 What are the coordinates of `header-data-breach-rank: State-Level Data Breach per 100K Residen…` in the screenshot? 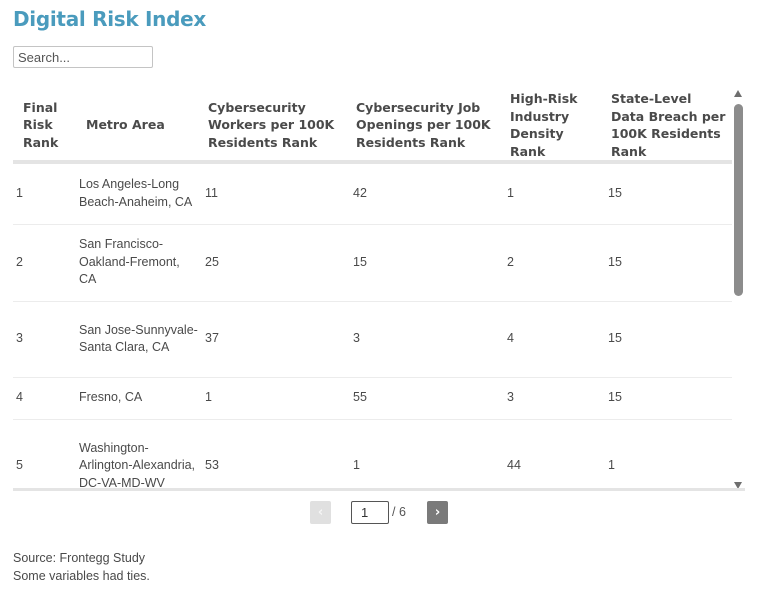 It's located at (668, 127).